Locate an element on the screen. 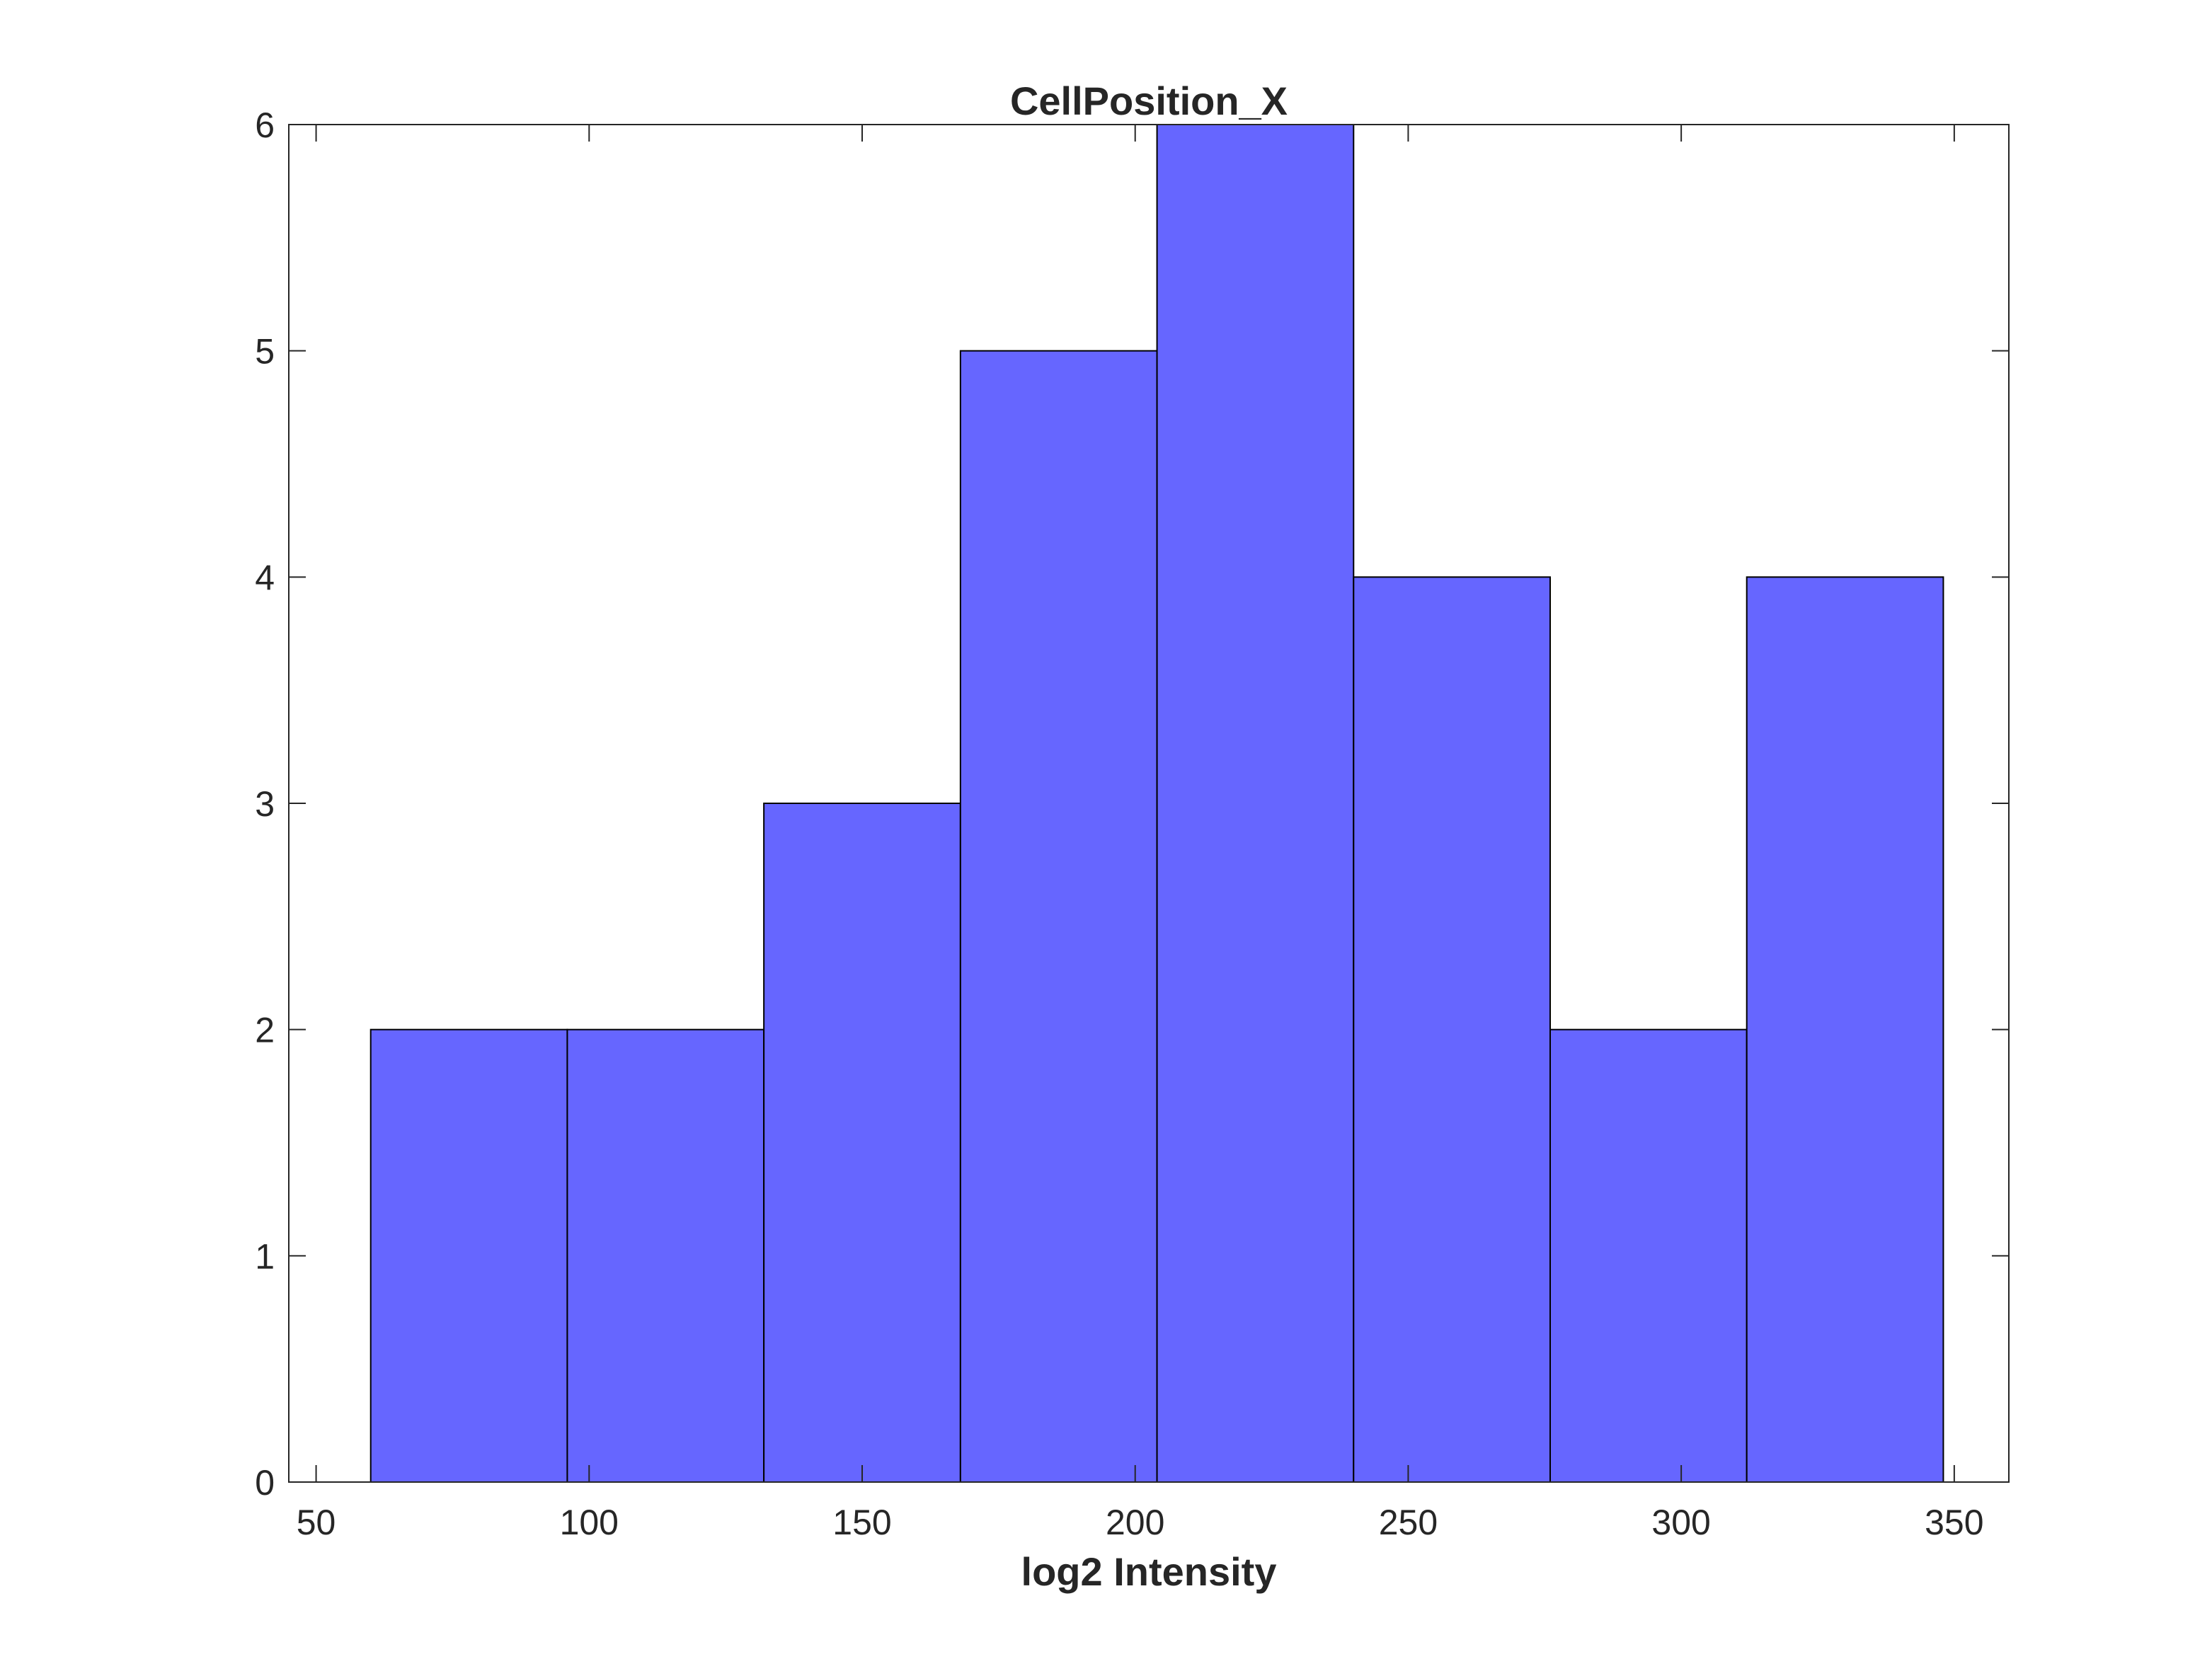 Image resolution: width=2212 pixels, height=1659 pixels. x-tick-label: 350 is located at coordinates (1954, 1522).